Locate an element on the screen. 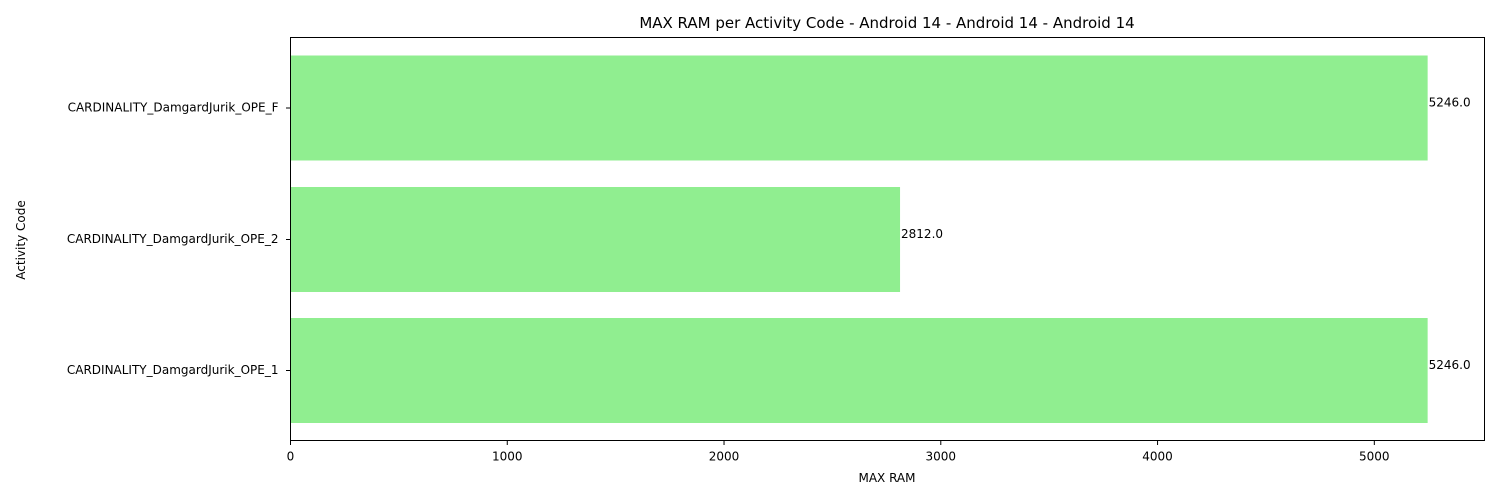 This screenshot has width=1500, height=500. y-axis-label: Activity Code is located at coordinates (21, 239).